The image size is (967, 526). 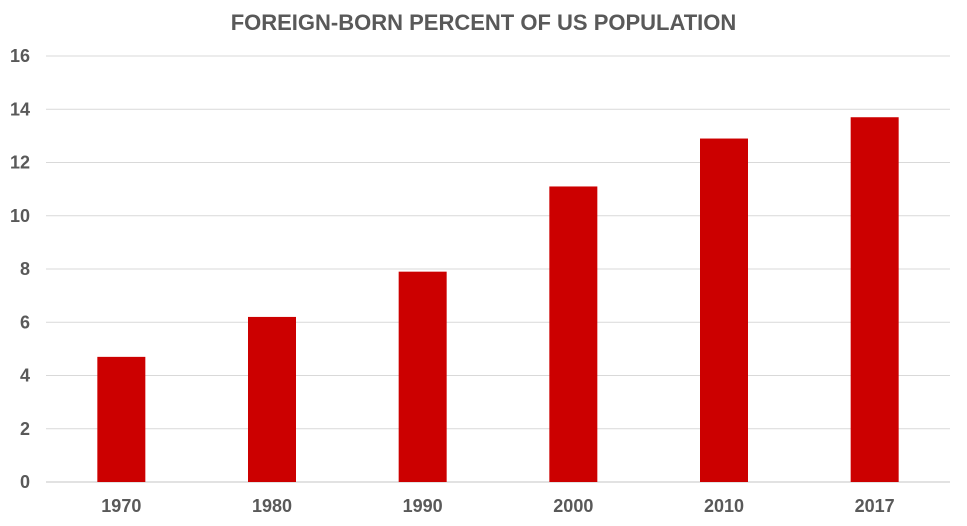 What do you see at coordinates (573, 334) in the screenshot?
I see `bar-2000` at bounding box center [573, 334].